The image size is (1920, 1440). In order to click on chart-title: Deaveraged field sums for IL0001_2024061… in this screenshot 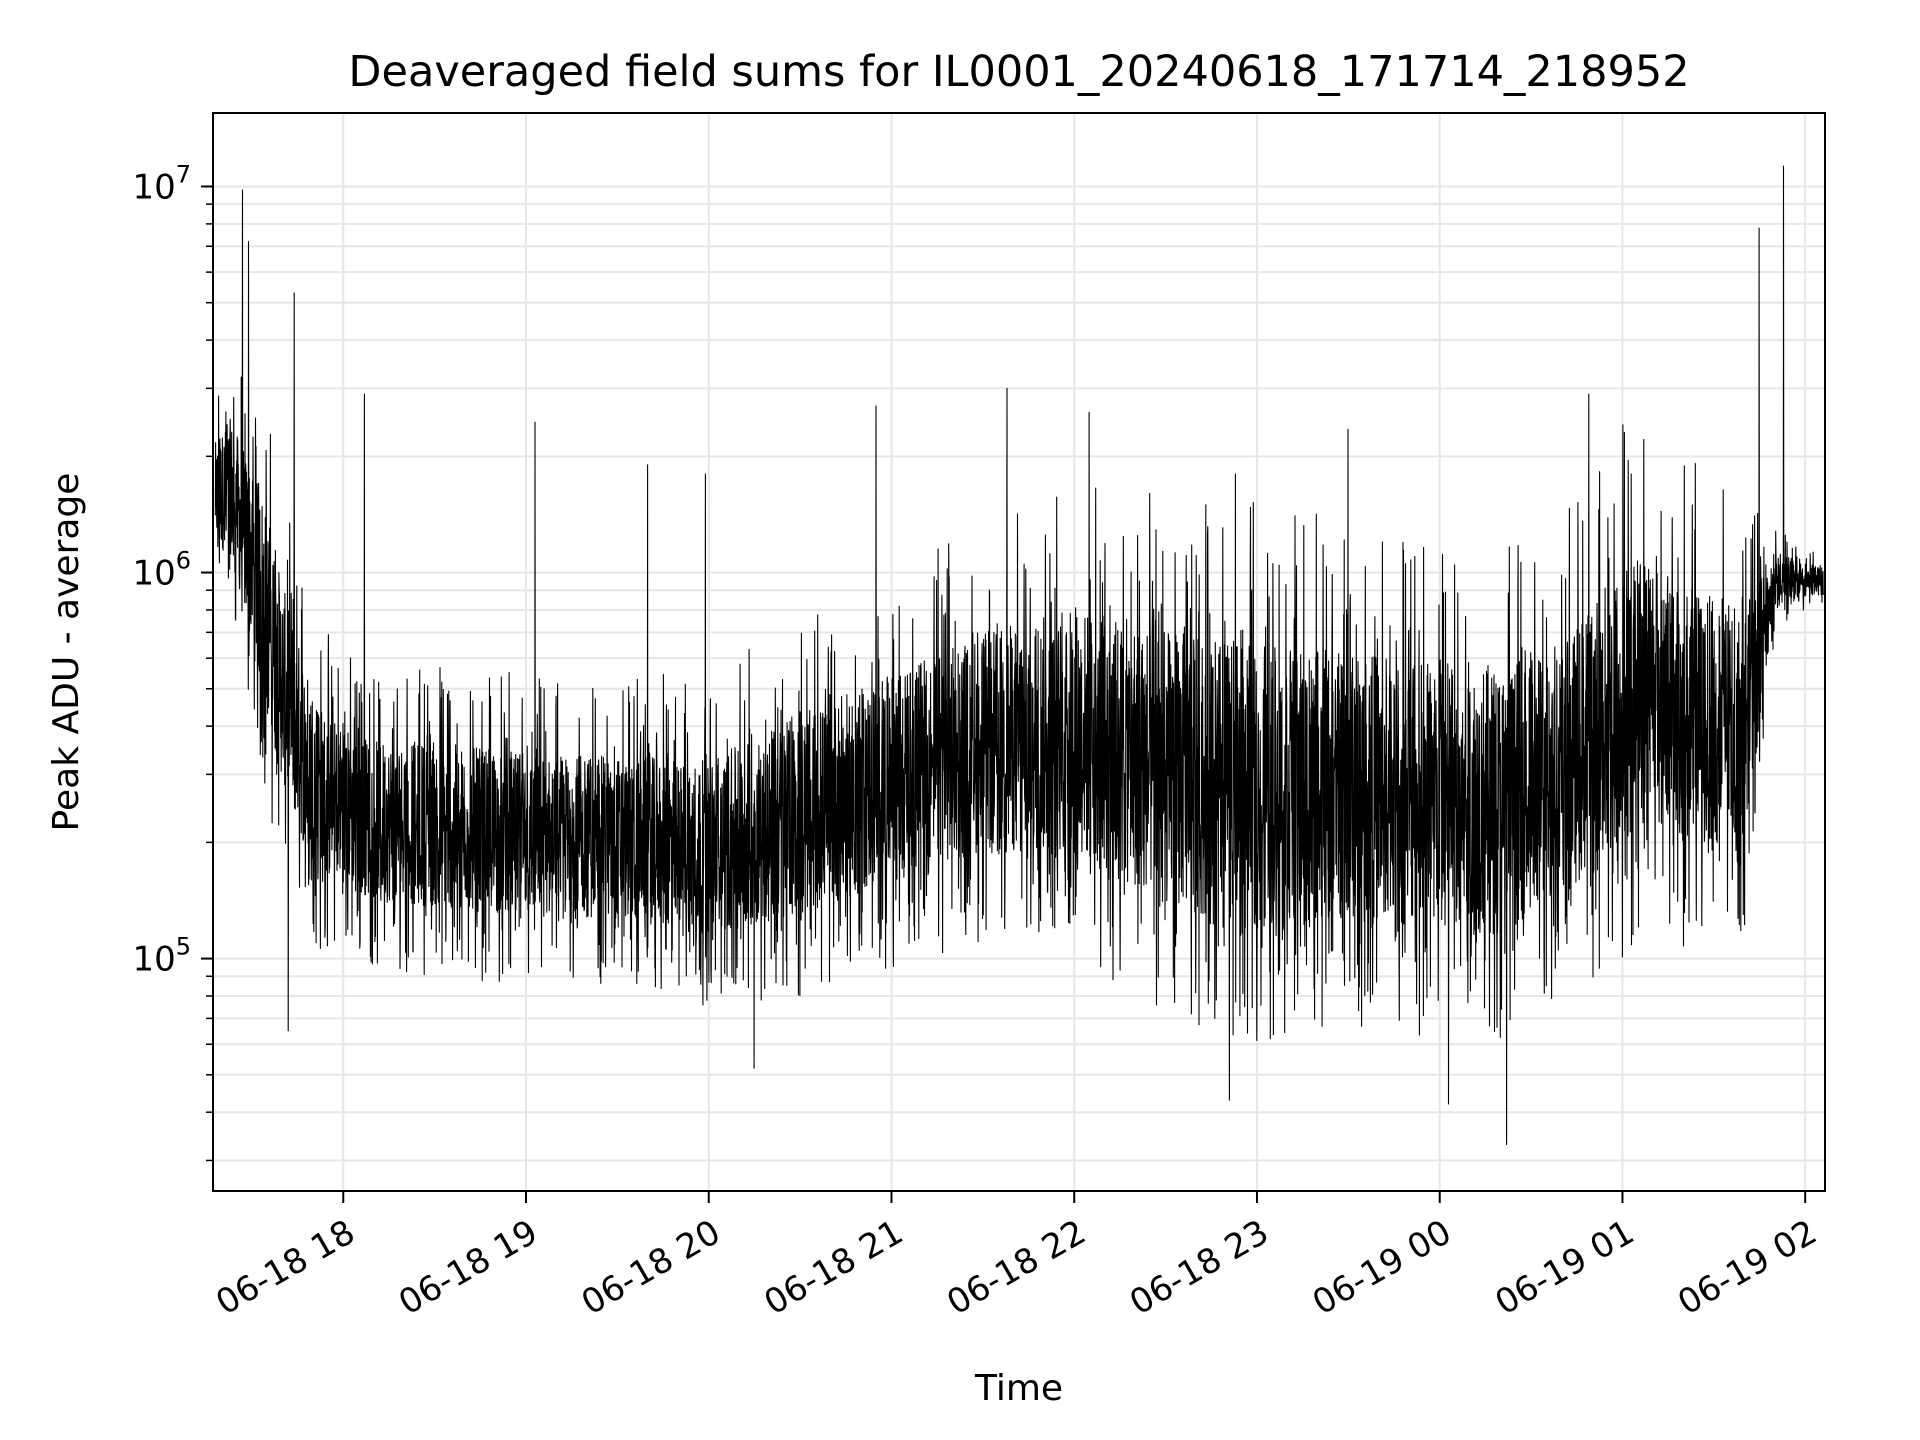, I will do `click(1018, 72)`.